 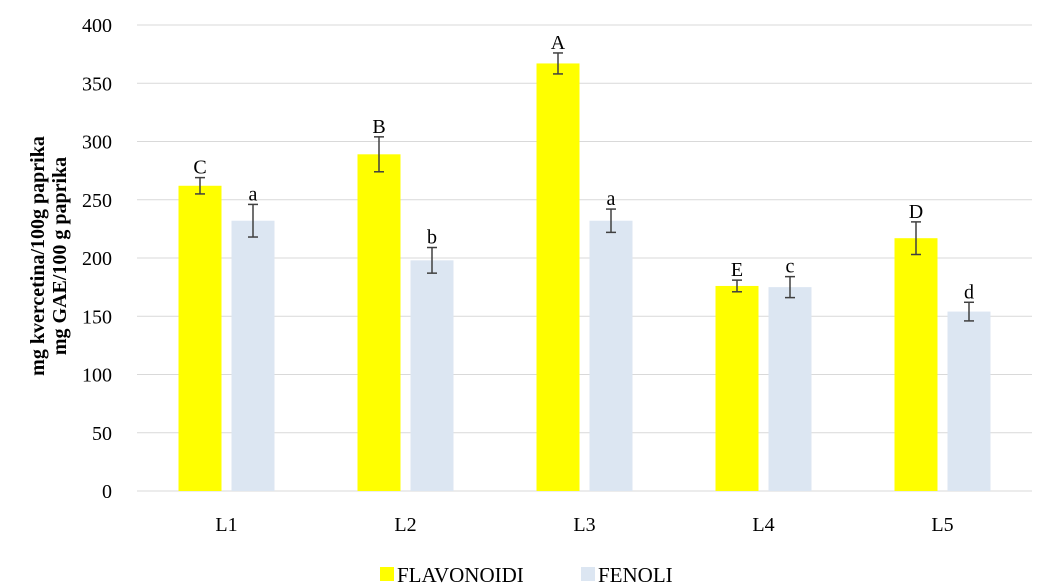 What do you see at coordinates (253, 355) in the screenshot?
I see `bar-fenoli-l1` at bounding box center [253, 355].